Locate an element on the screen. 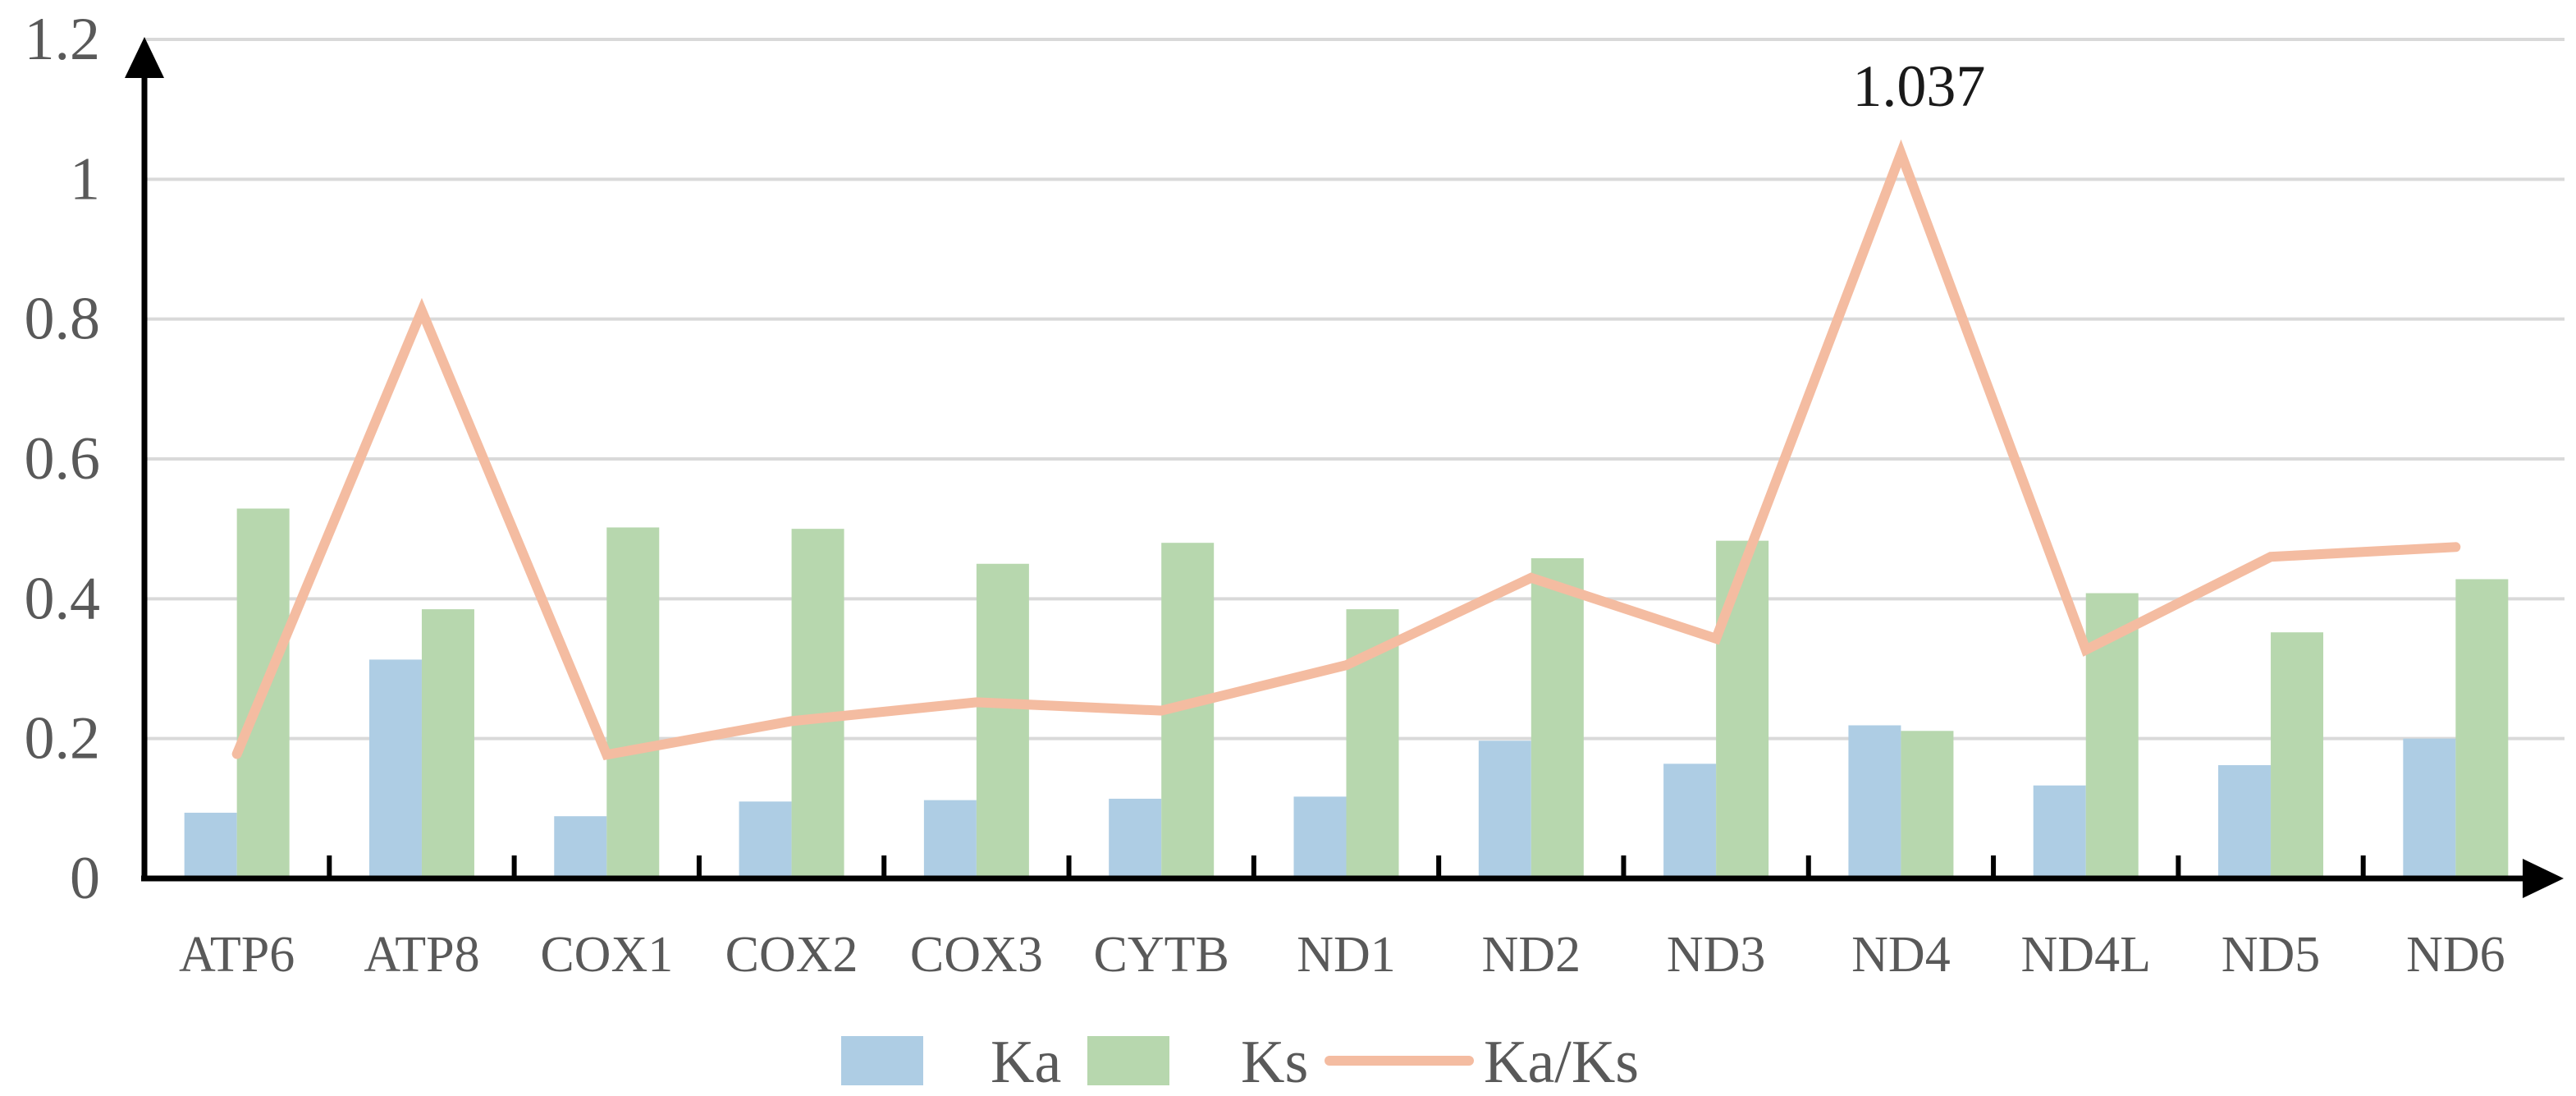  bar-ka-nd5 is located at coordinates (2245, 821).